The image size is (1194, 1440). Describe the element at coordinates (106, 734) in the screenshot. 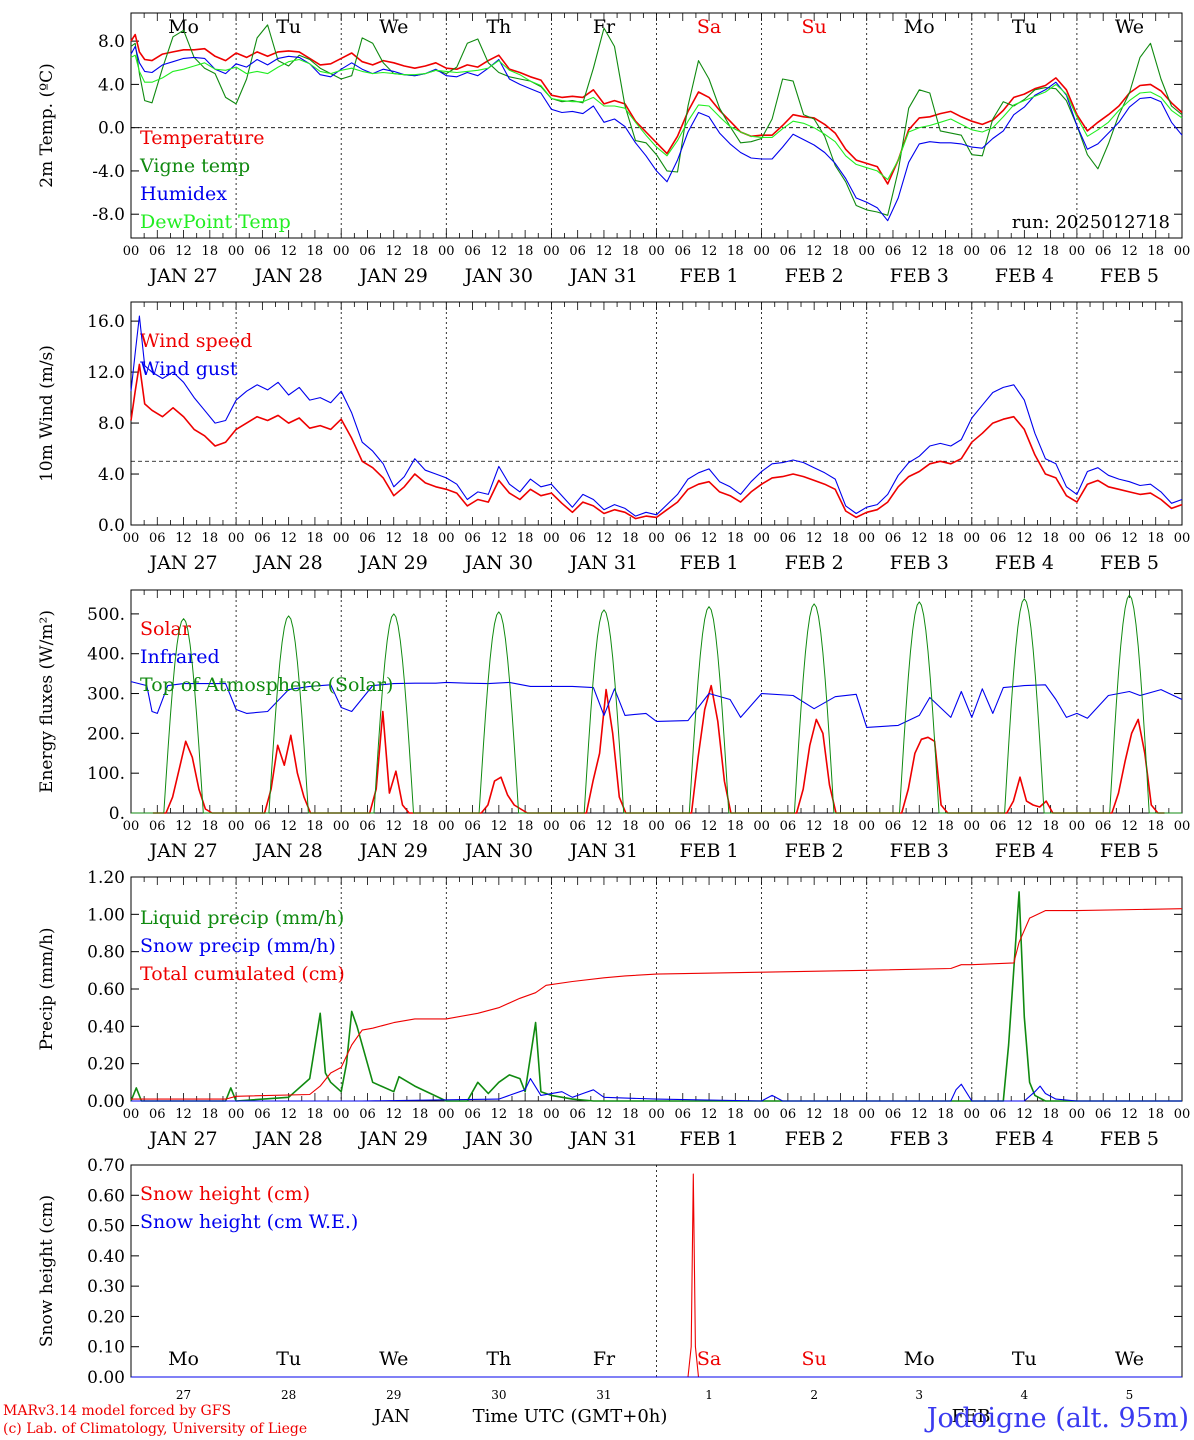

I see `y-tick-label: 200.` at that location.